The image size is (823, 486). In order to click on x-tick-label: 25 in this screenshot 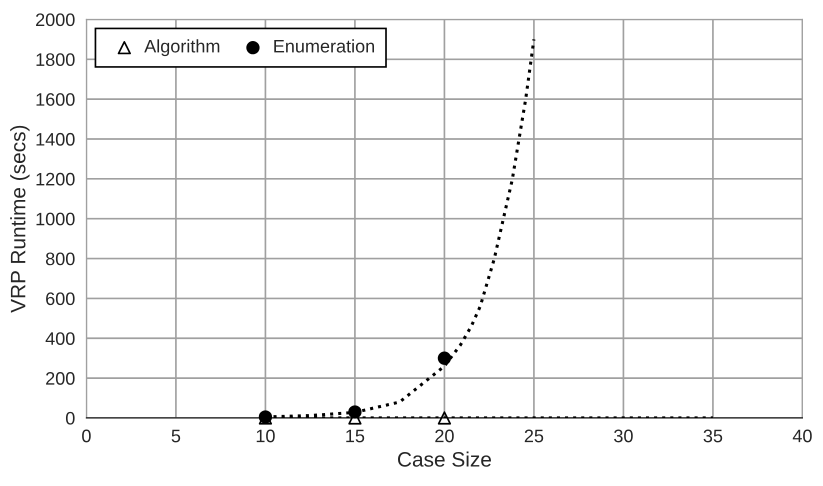, I will do `click(534, 436)`.